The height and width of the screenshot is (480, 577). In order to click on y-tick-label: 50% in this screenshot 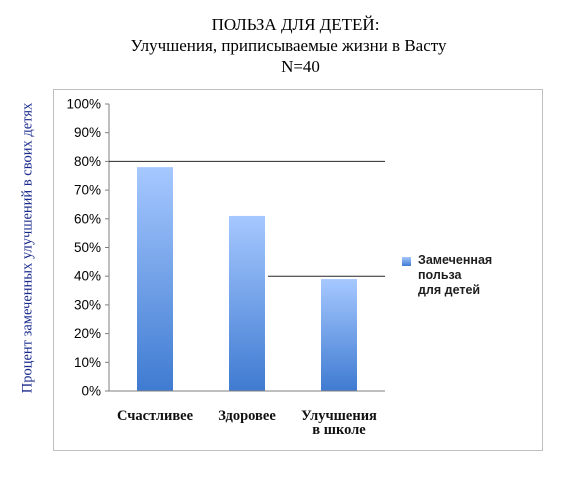, I will do `click(87, 247)`.